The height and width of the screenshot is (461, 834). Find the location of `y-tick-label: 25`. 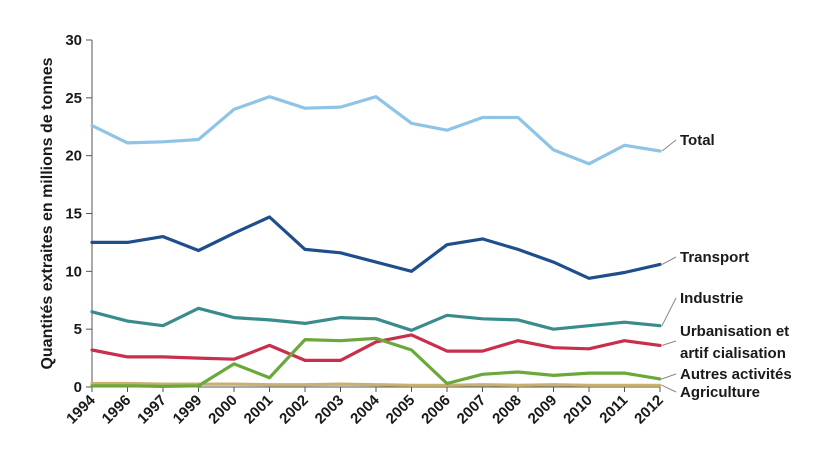

y-tick-label: 25 is located at coordinates (73, 98).